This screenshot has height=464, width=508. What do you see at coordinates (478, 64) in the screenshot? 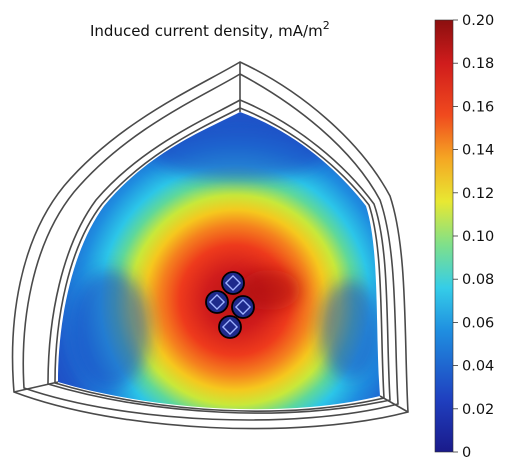
I see `colorbar-tick-label: 0.18` at bounding box center [478, 64].